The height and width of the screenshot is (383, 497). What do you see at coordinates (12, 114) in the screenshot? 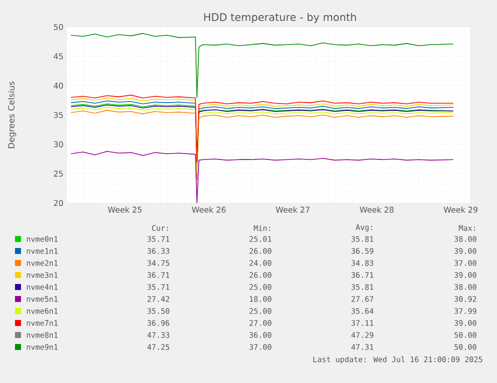
I see `y-axis-title: Degrees Celsius` at bounding box center [12, 114].